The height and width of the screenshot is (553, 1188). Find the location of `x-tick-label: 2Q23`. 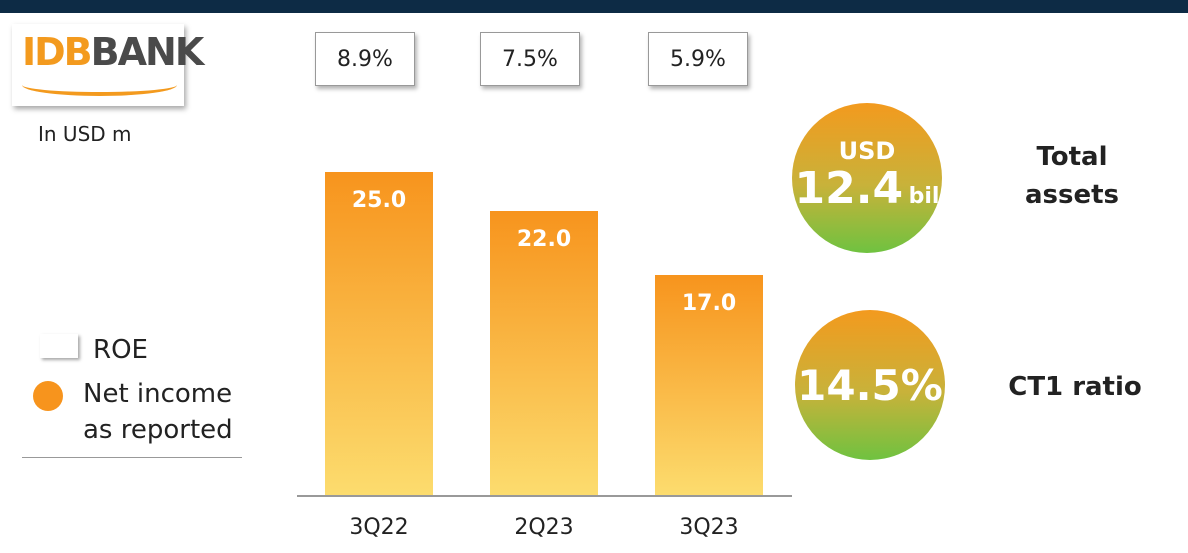

x-tick-label: 2Q23 is located at coordinates (544, 527).